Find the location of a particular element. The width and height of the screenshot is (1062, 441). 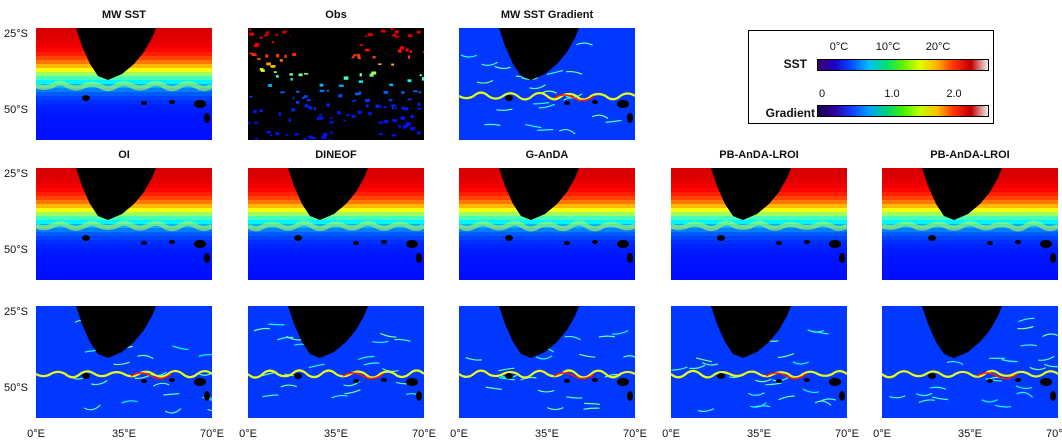

panel-pb-anda-lroi-2-grad is located at coordinates (970, 362).